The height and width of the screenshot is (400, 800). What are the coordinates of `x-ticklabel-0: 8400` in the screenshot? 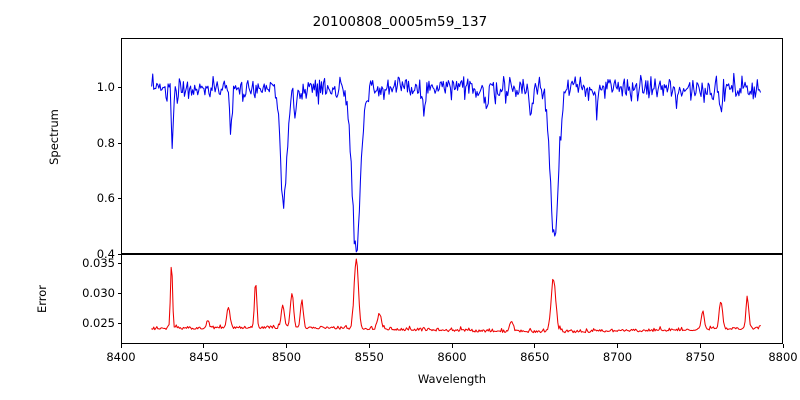 It's located at (121, 357).